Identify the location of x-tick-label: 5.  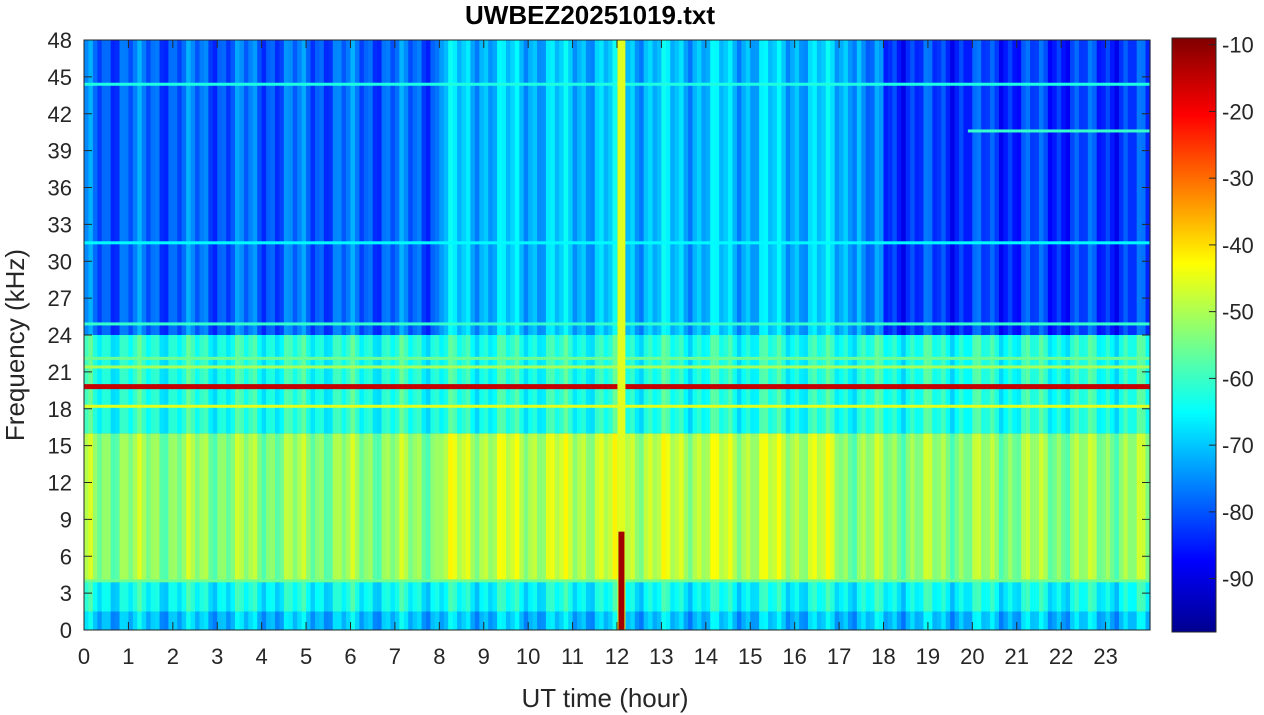
(306, 656).